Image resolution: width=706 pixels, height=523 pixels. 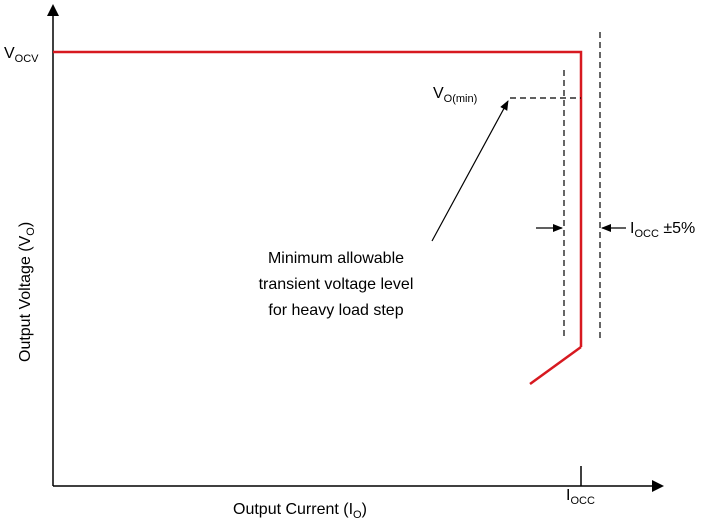 I want to click on vomin-label: VO(min), so click(x=455, y=95).